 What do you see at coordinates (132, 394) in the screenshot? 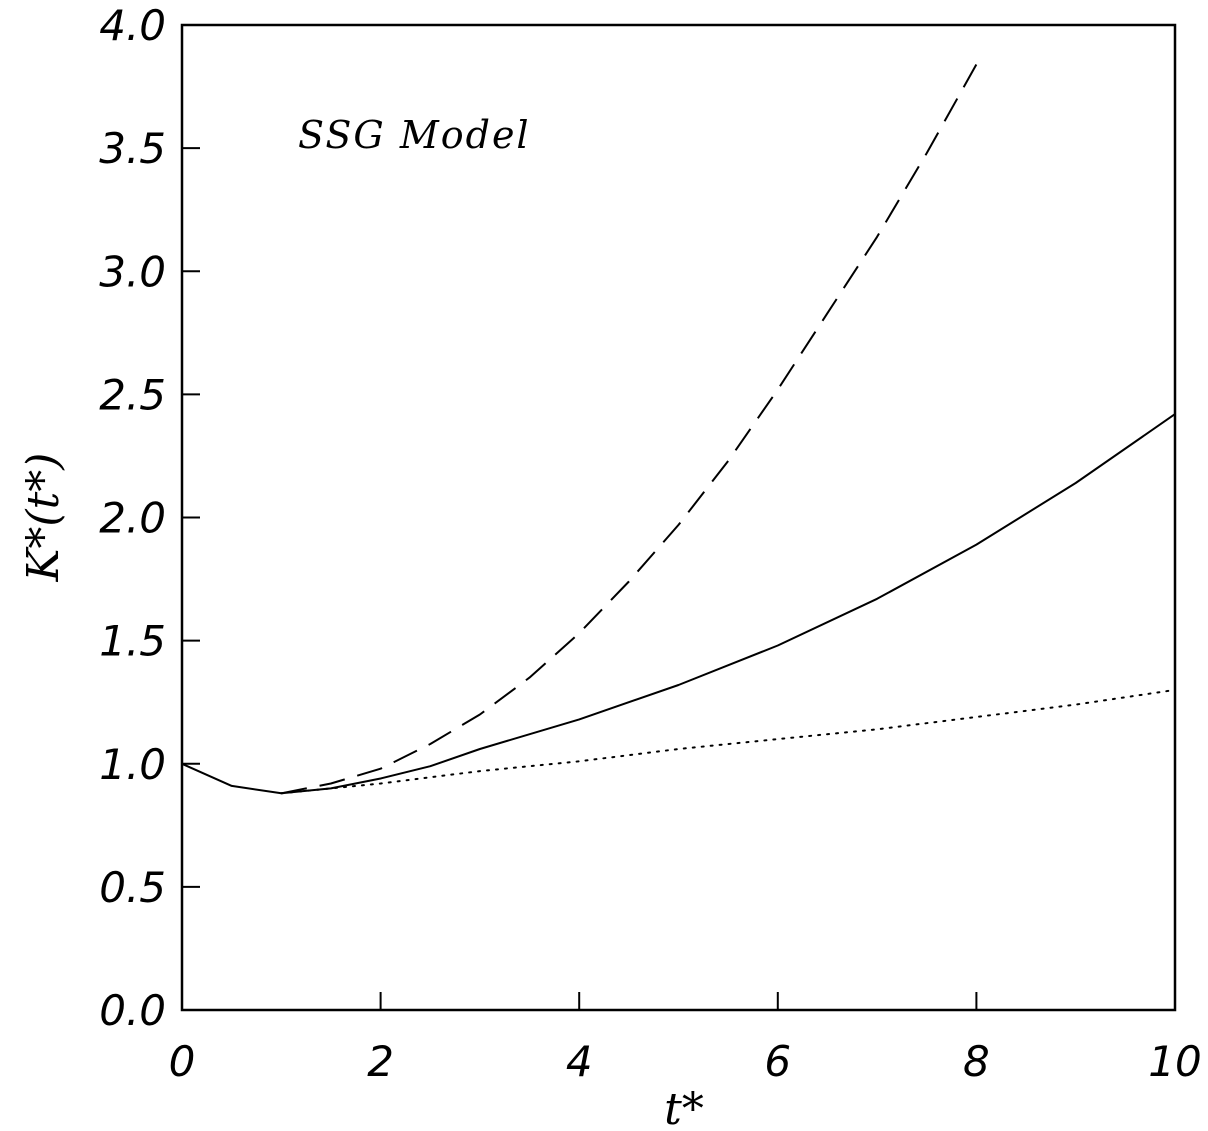
I see `y-tick-label: 2.5` at bounding box center [132, 394].